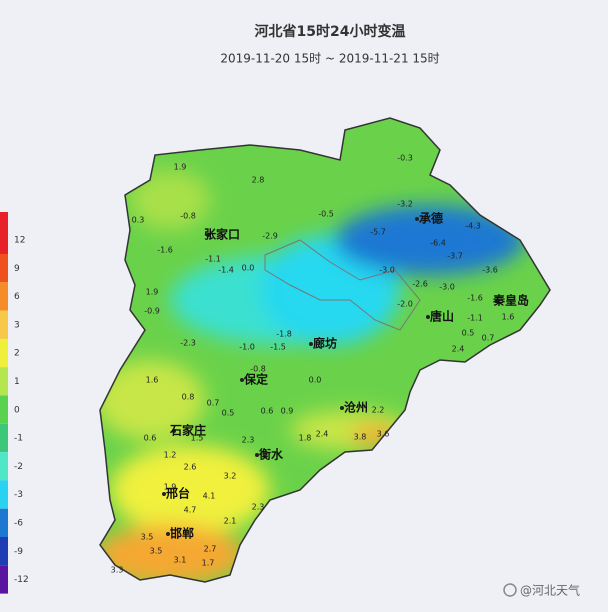  What do you see at coordinates (226, 270) in the screenshot?
I see `reading: -1.4` at bounding box center [226, 270].